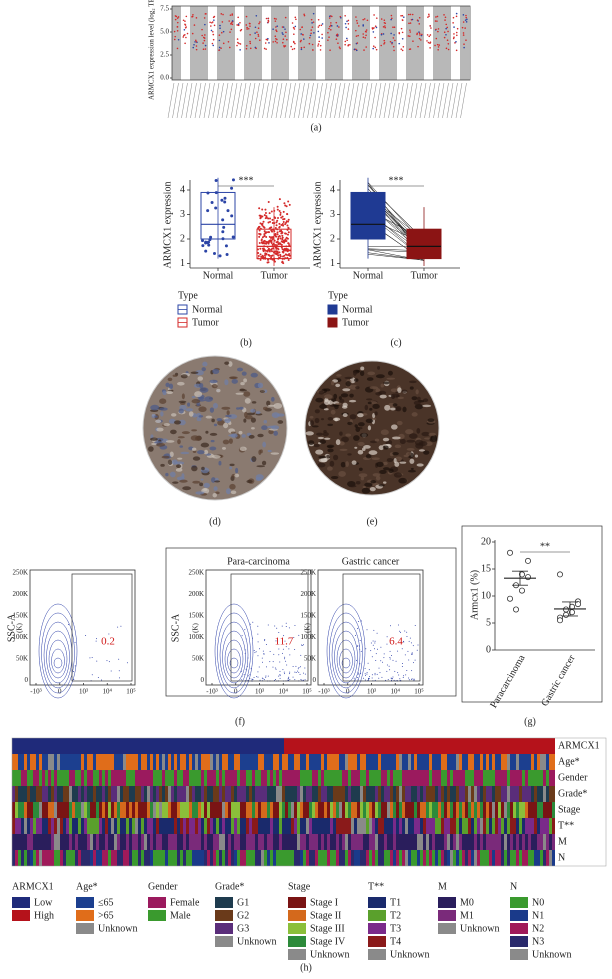 This screenshot has width=612, height=979. I want to click on gate-percentage: 0.2, so click(108, 642).